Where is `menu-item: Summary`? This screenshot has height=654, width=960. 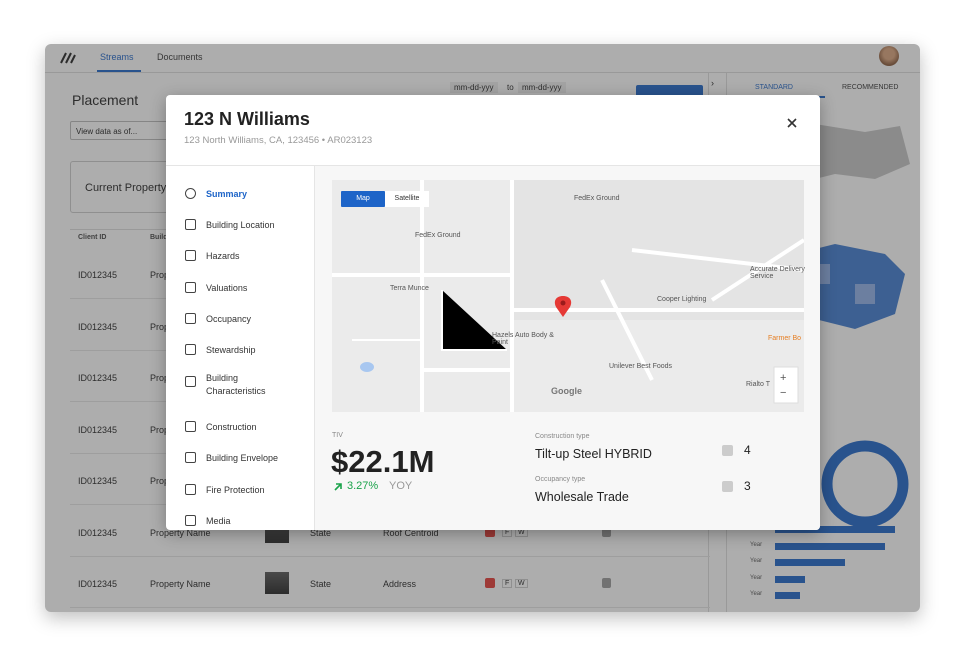
menu-item: Summary is located at coordinates (227, 194).